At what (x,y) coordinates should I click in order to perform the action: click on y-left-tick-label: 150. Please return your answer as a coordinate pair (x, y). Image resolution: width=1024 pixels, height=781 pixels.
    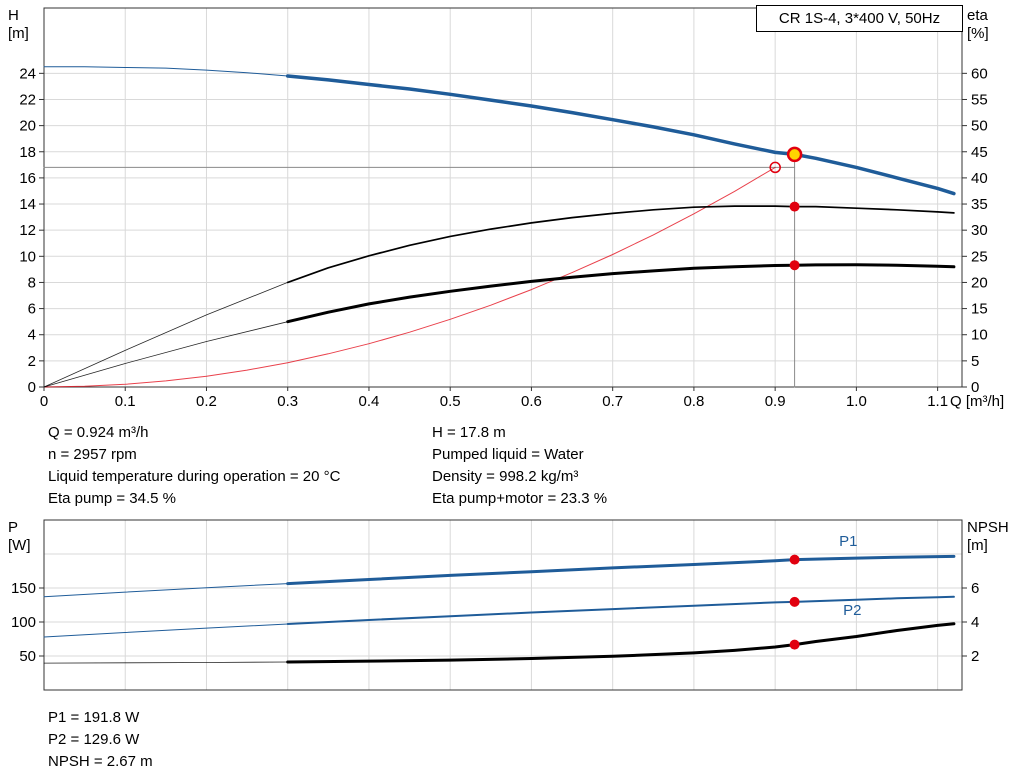
    Looking at the image, I should click on (23, 588).